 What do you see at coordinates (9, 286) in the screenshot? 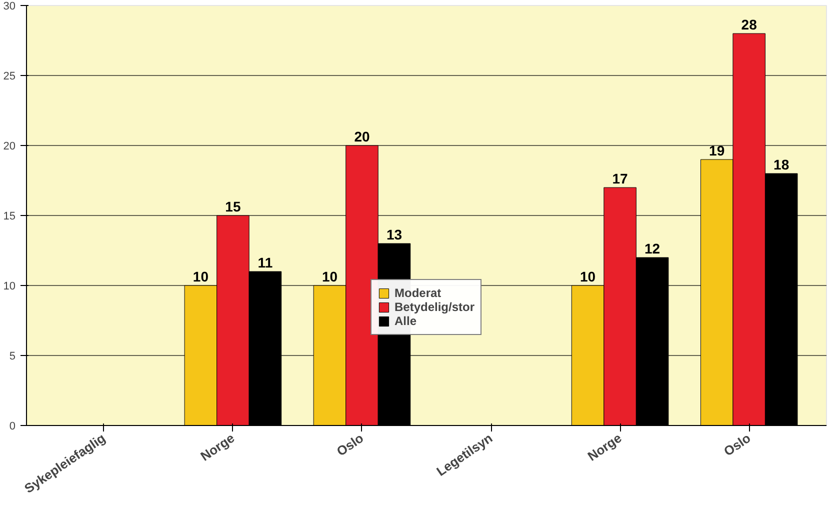
I see `y-tick-label: 10` at bounding box center [9, 286].